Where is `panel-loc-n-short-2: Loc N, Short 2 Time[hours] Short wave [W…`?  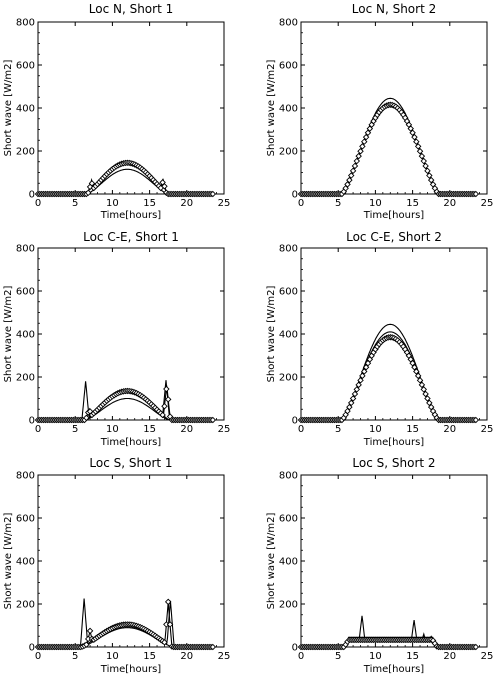 panel-loc-n-short-2: Loc N, Short 2 Time[hours] Short wave [W… is located at coordinates (379, 111).